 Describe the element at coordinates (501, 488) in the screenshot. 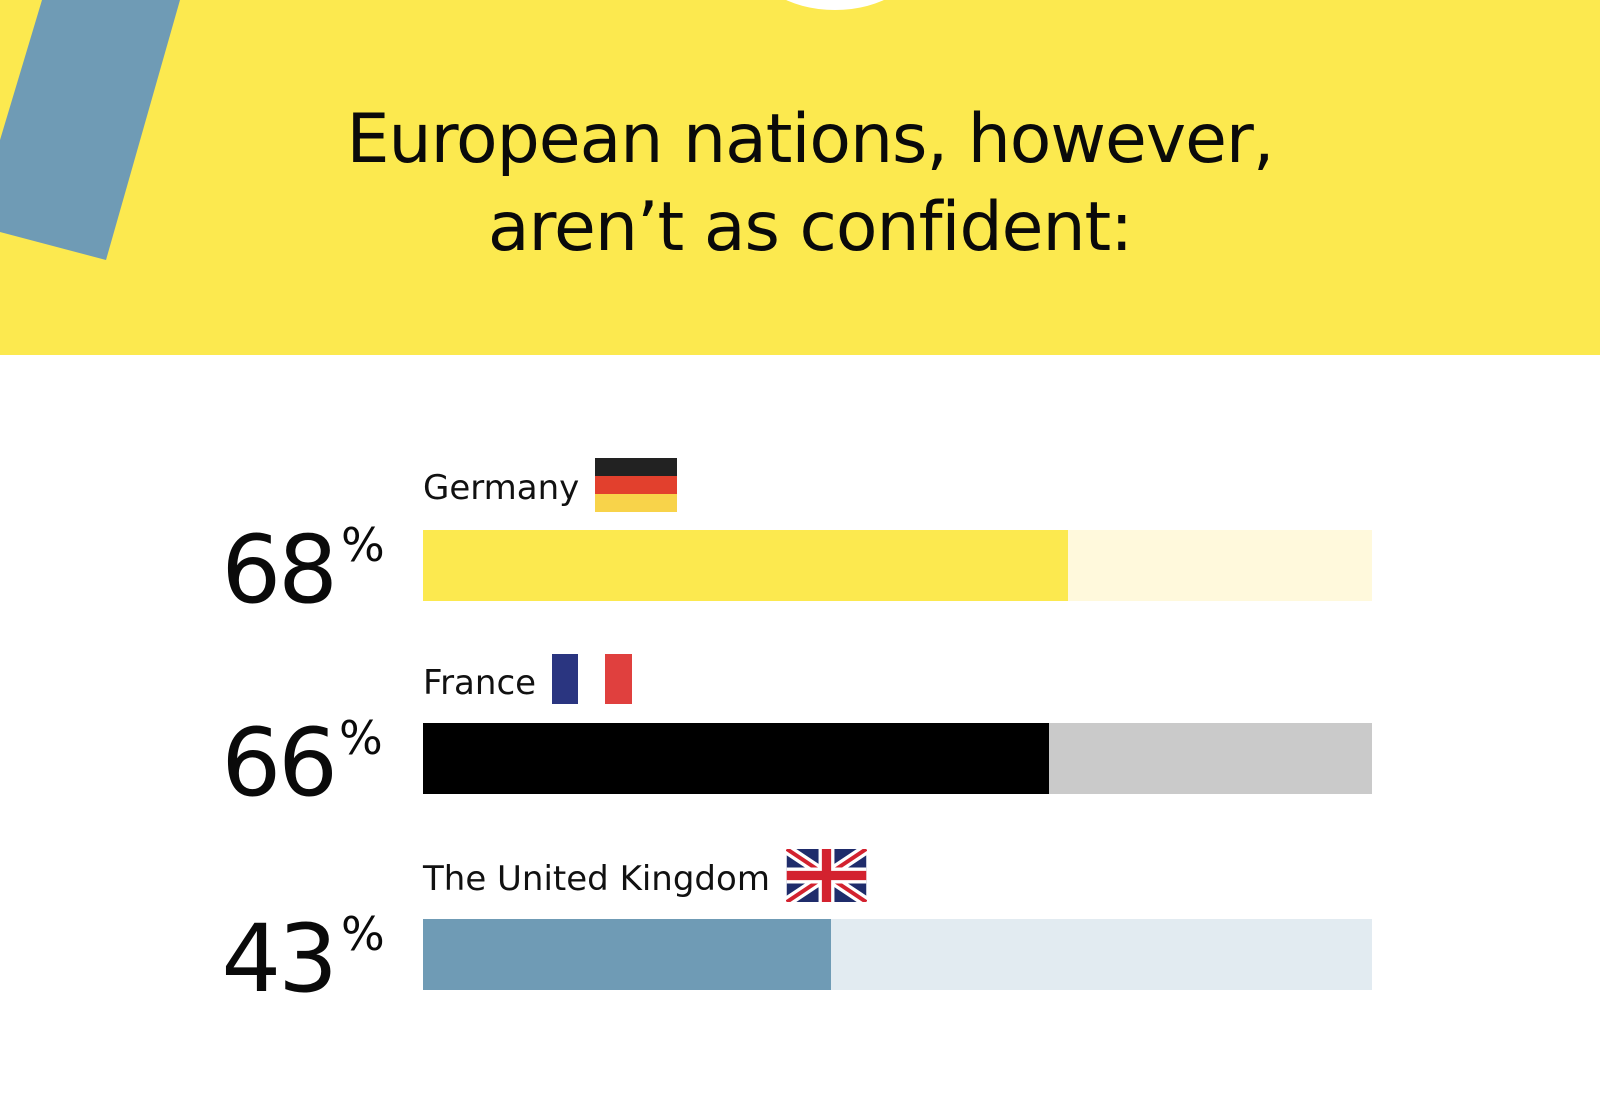

I see `country-label: Germany` at that location.